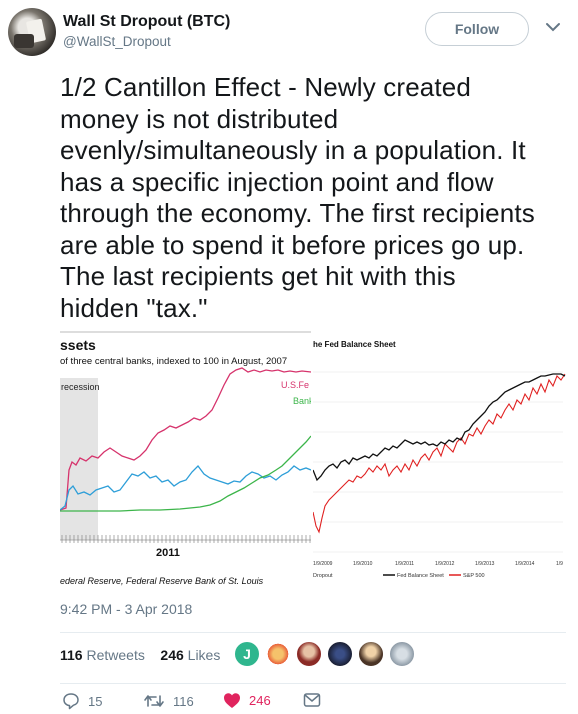 Image resolution: width=578 pixels, height=714 pixels. Describe the element at coordinates (324, 654) in the screenshot. I see `liker-avatars: J` at that location.